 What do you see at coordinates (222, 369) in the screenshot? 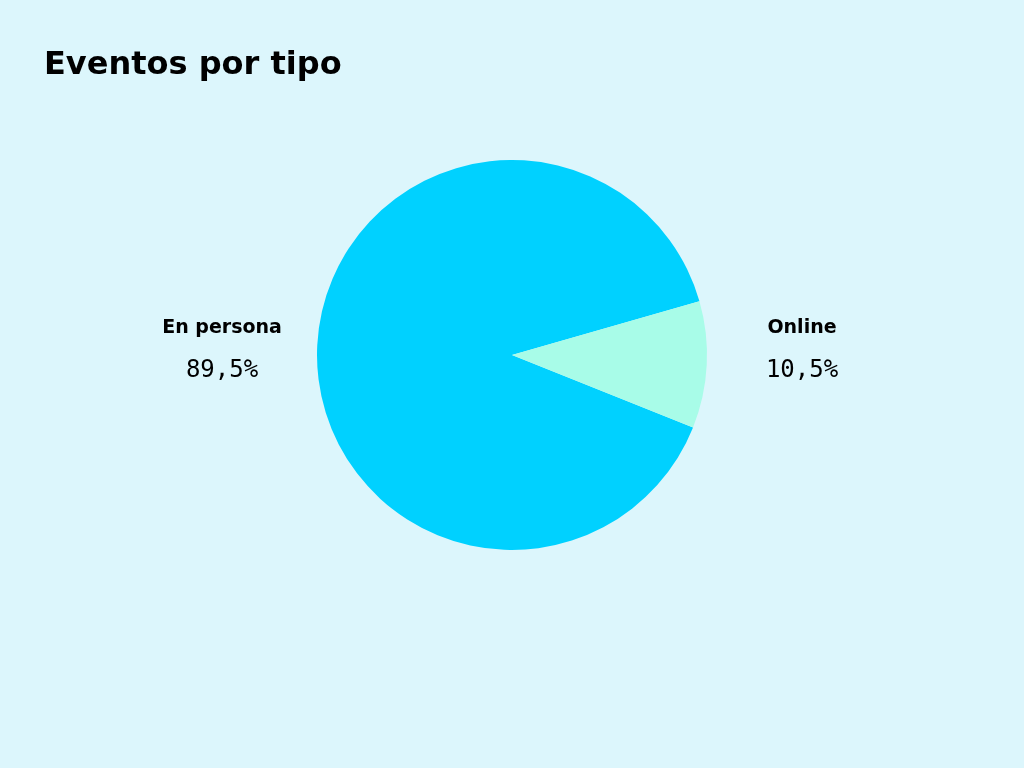
I see `data-label: 89,5%` at bounding box center [222, 369].